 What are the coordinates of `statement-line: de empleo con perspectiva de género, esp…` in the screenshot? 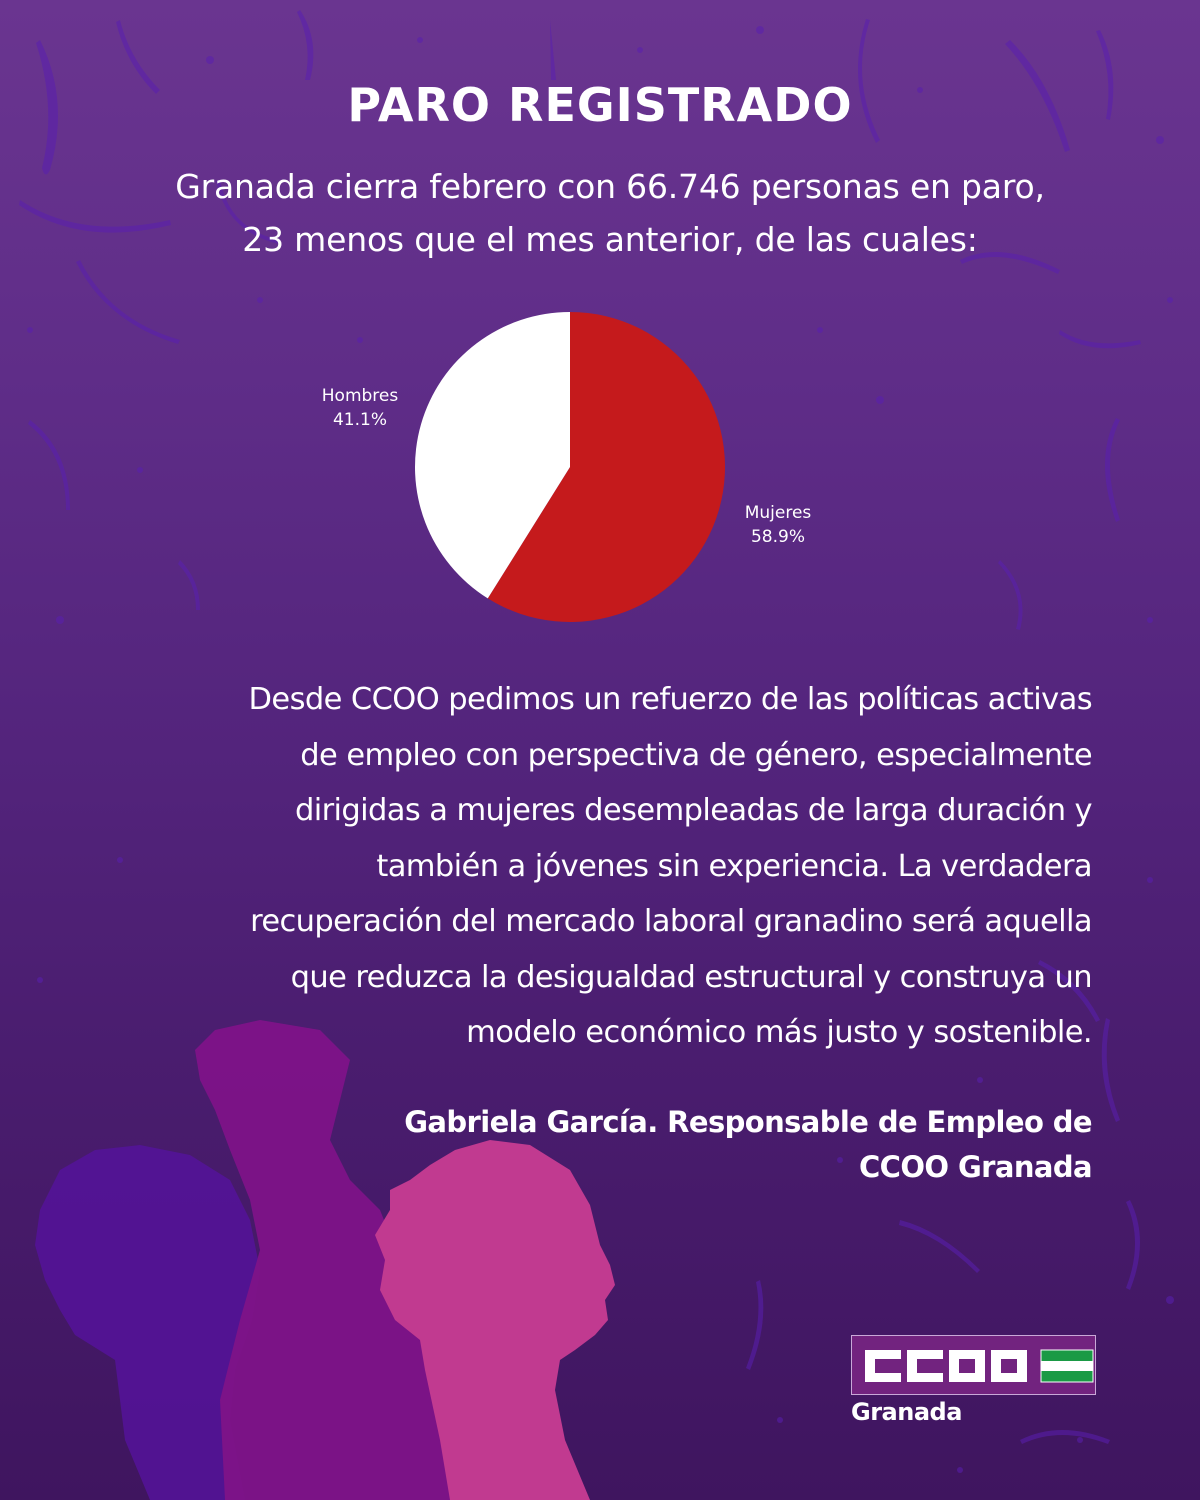 It's located at (696, 755).